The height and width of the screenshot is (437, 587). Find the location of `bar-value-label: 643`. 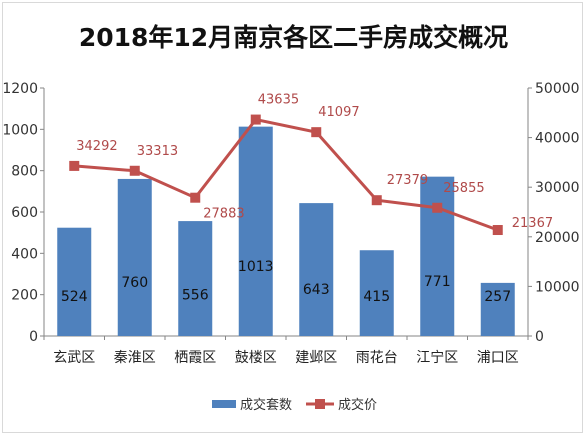

bar-value-label: 643 is located at coordinates (316, 290).